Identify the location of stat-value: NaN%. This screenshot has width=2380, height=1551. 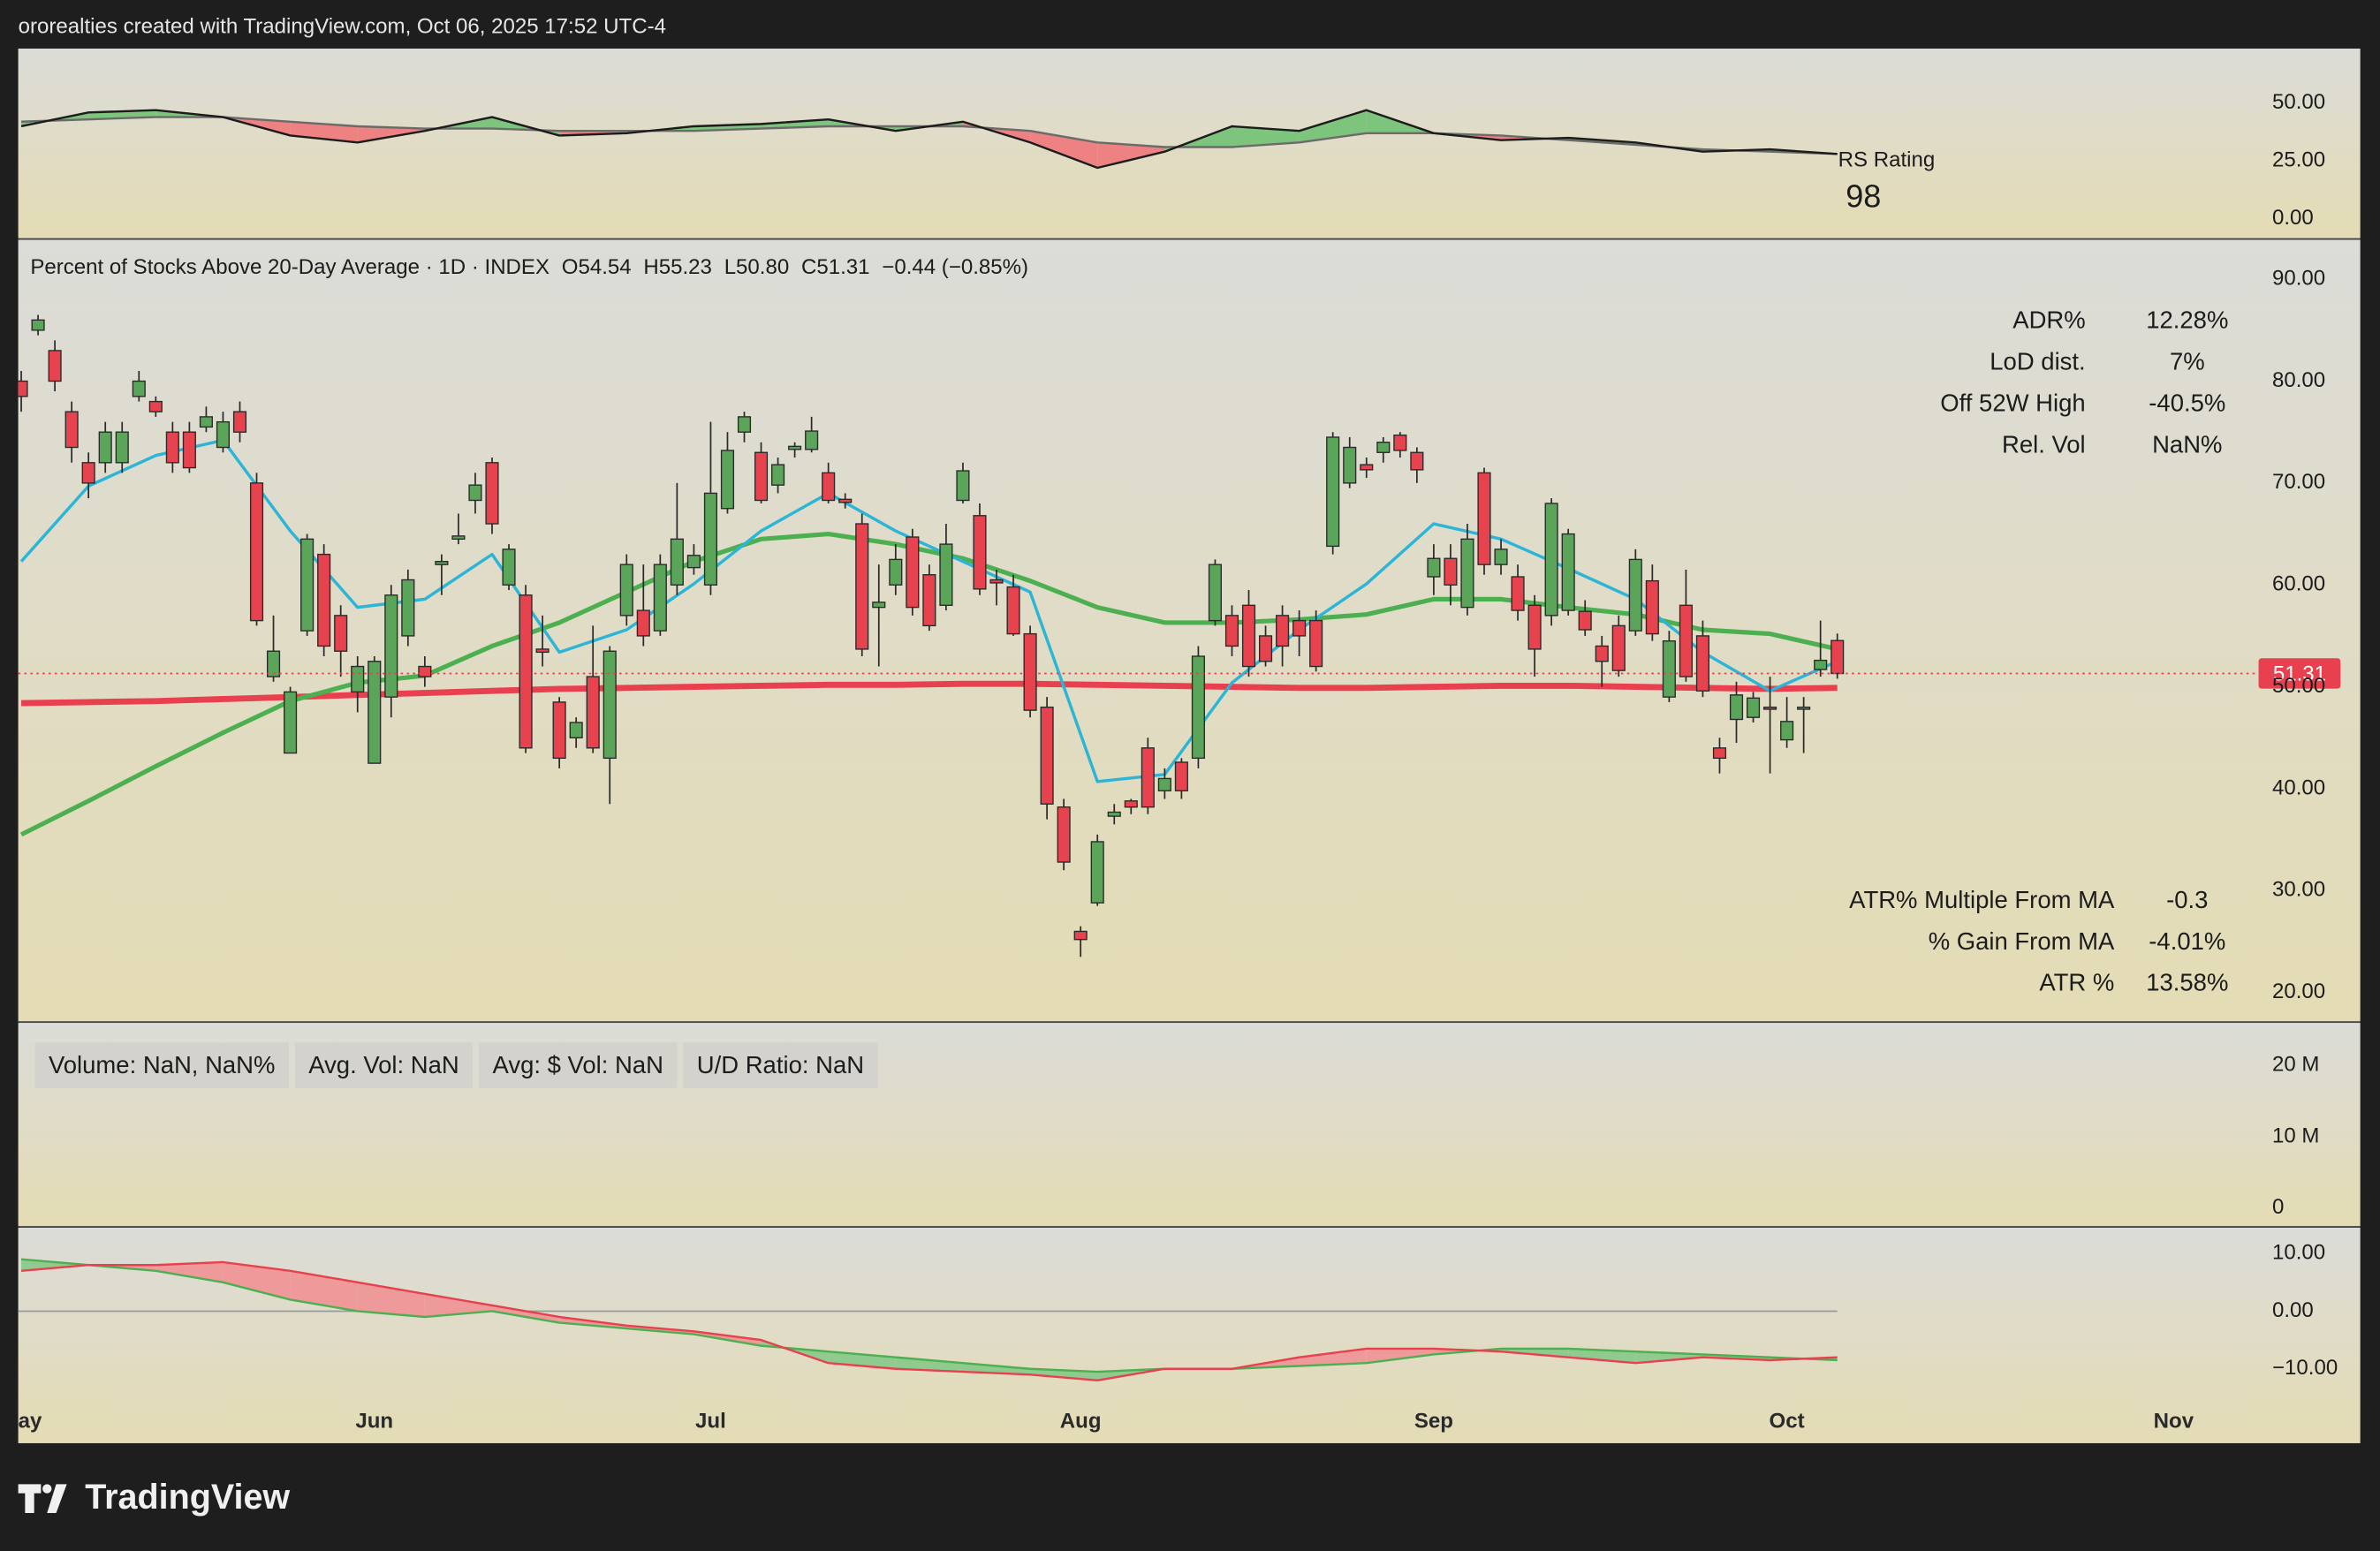
(2187, 444).